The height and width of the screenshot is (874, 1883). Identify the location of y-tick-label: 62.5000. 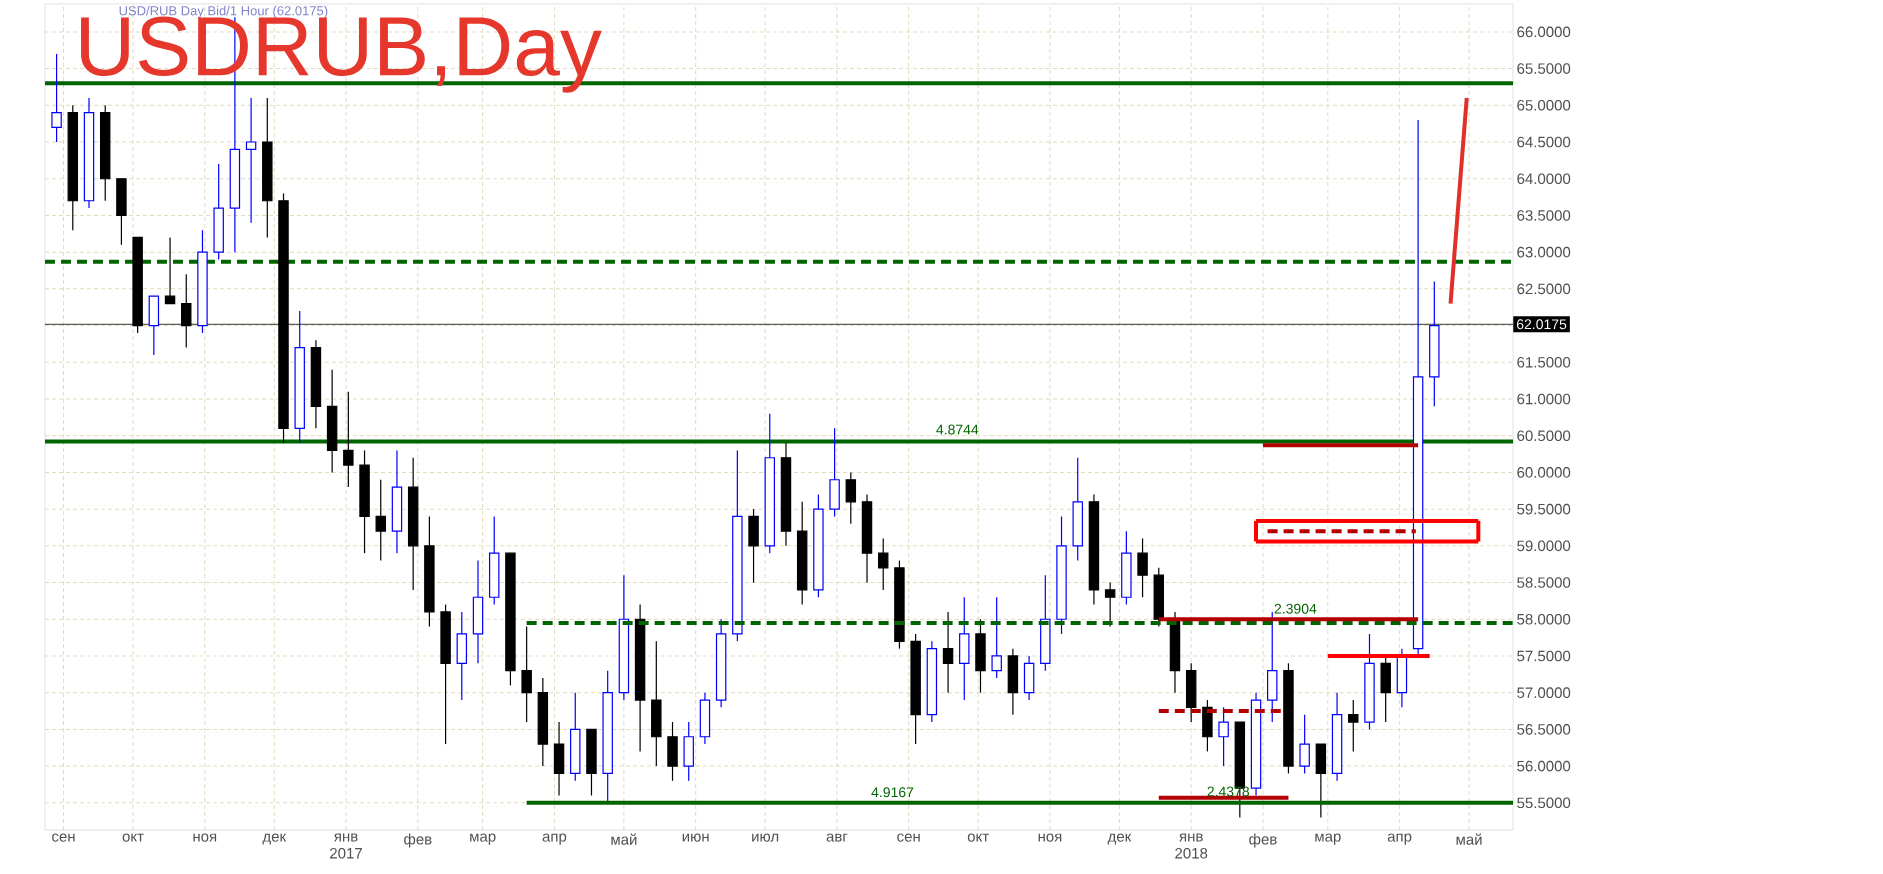
(1544, 289).